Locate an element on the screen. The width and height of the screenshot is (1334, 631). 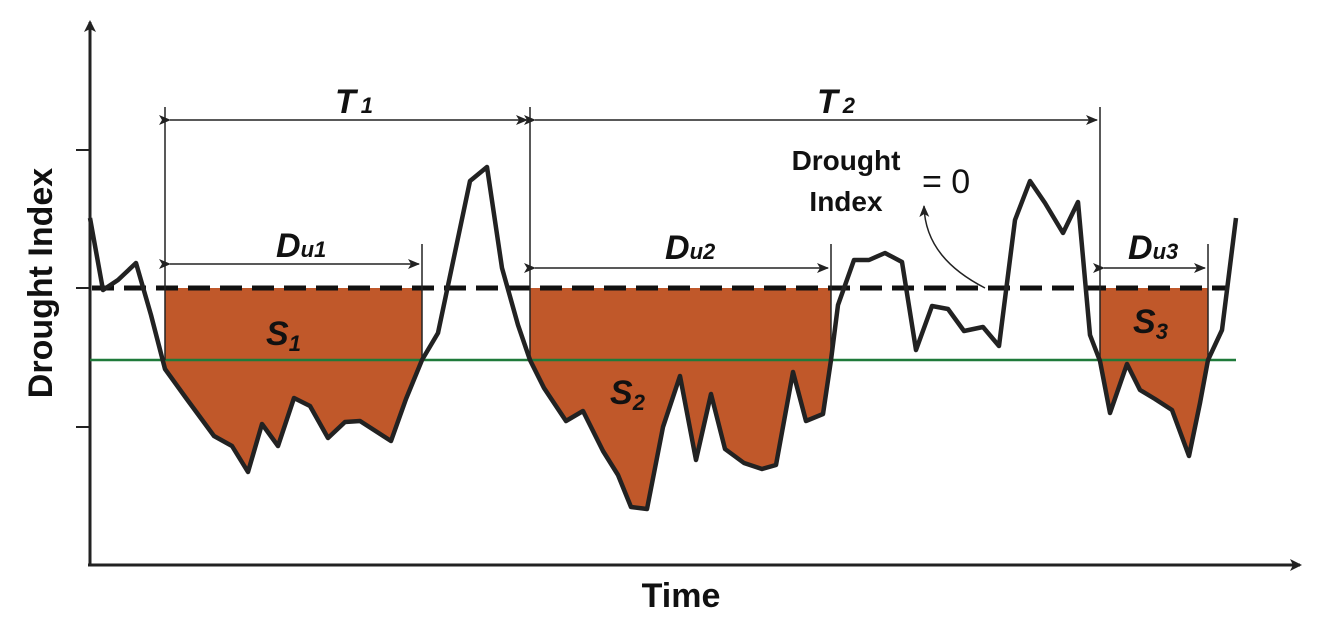
y-axis-label: Drought Index is located at coordinates (41, 283).